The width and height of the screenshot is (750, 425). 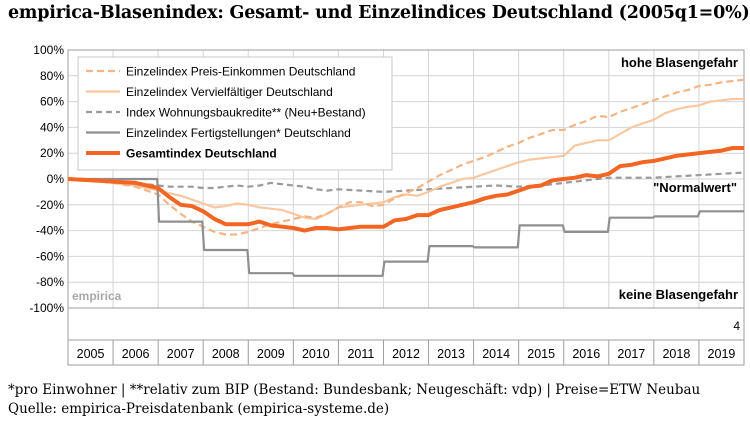 What do you see at coordinates (271, 354) in the screenshot?
I see `x-tick-label: 2009` at bounding box center [271, 354].